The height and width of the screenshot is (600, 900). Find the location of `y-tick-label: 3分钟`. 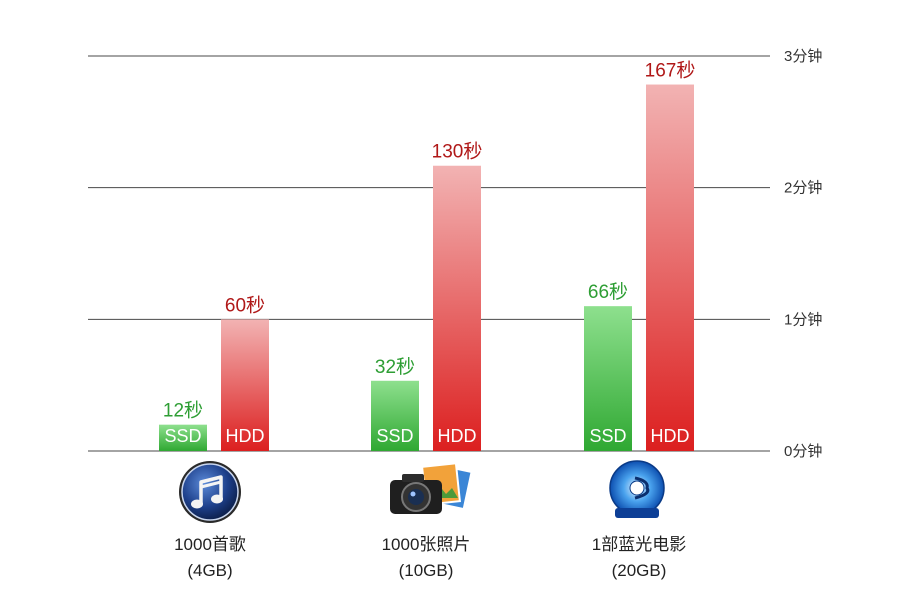

y-tick-label: 3分钟 is located at coordinates (803, 56).